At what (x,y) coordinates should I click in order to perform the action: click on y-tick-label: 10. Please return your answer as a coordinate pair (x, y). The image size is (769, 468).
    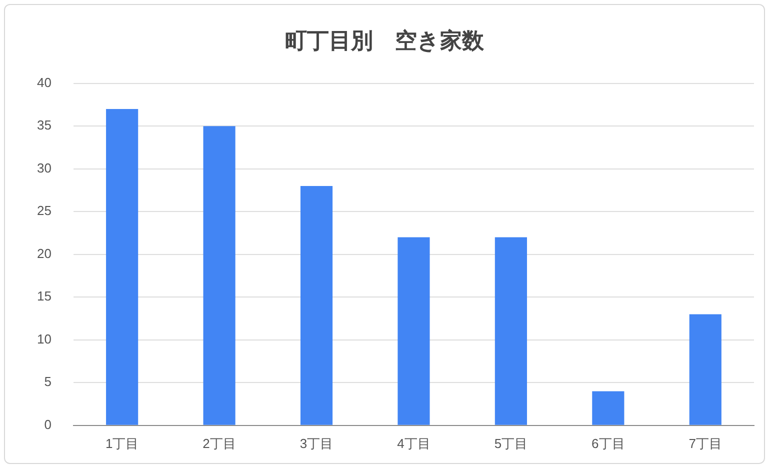
    Looking at the image, I should click on (44, 338).